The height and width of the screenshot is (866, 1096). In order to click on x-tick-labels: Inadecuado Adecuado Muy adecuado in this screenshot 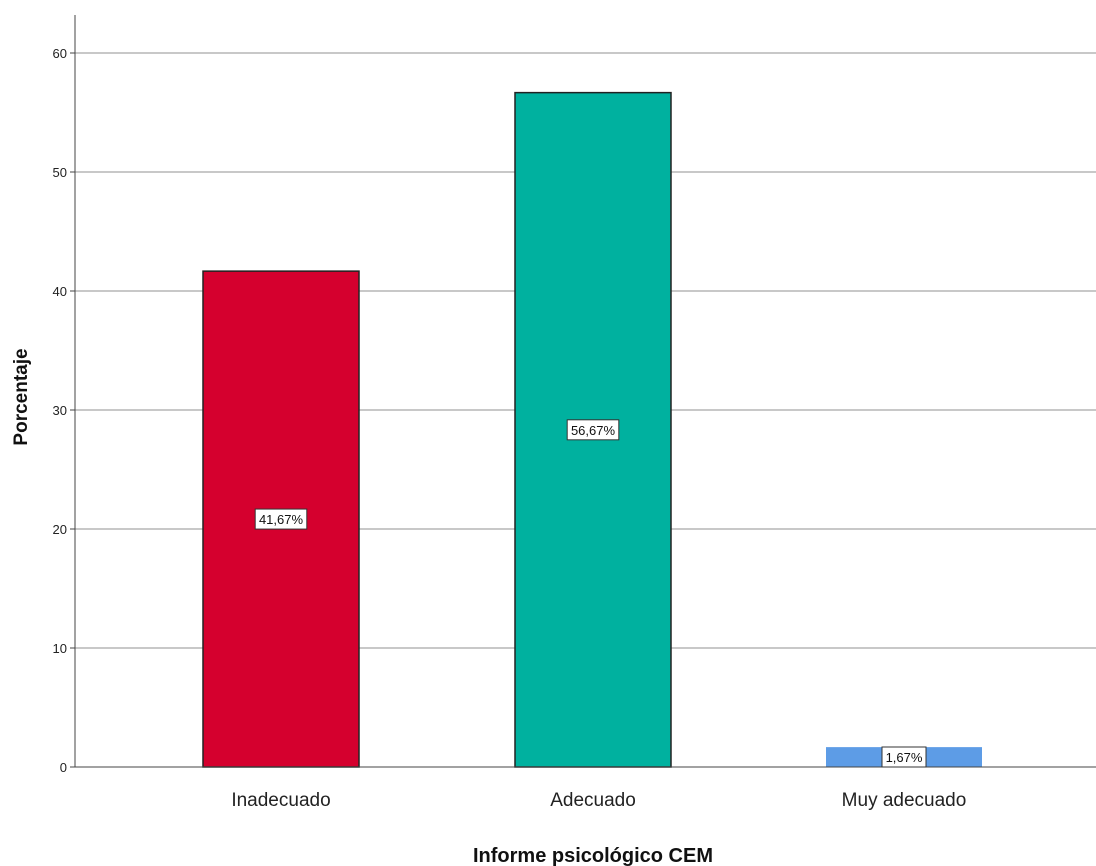, I will do `click(598, 800)`.